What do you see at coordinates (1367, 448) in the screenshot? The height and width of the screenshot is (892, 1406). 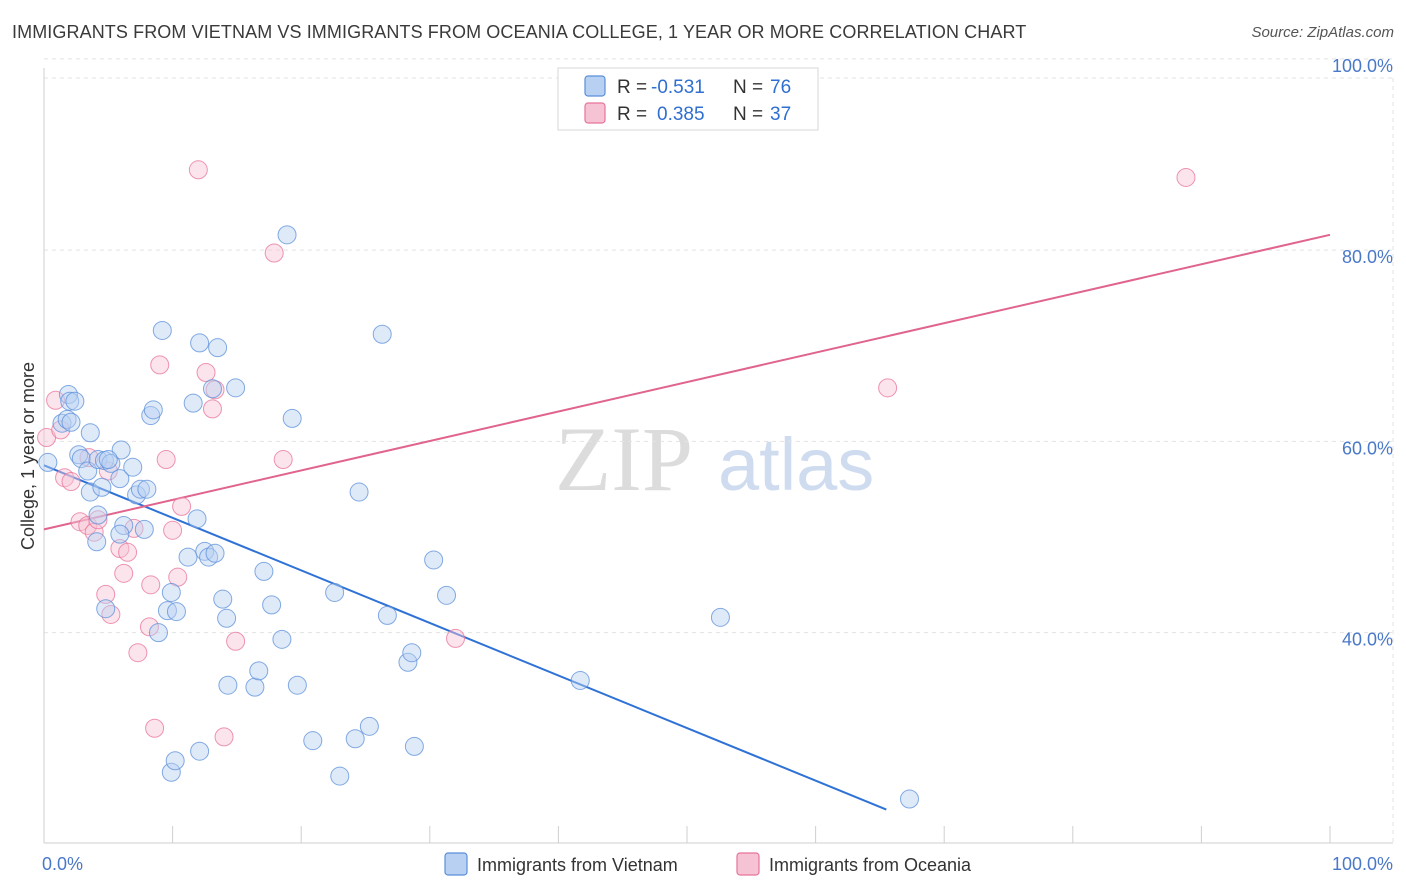 I see `y-tick-label-60: 60.0%` at bounding box center [1367, 448].